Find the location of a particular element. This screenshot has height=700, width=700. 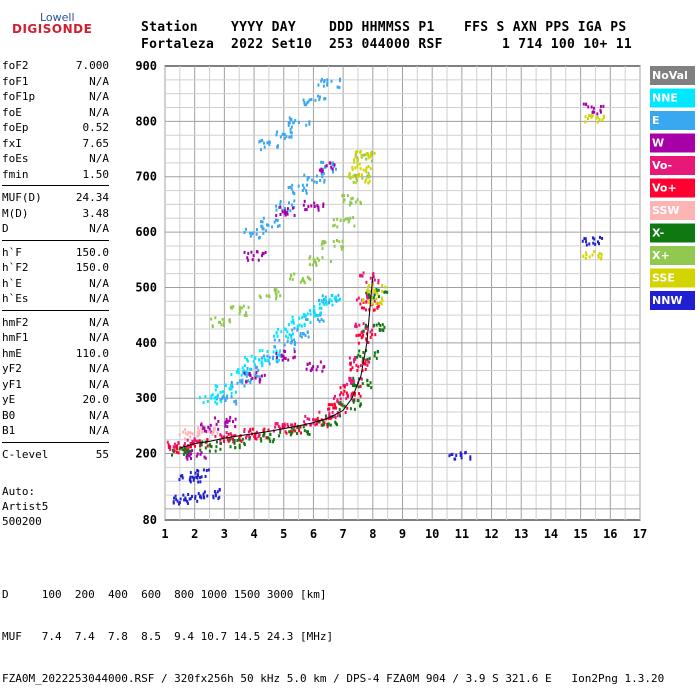

param-name: C-level is located at coordinates (25, 454).